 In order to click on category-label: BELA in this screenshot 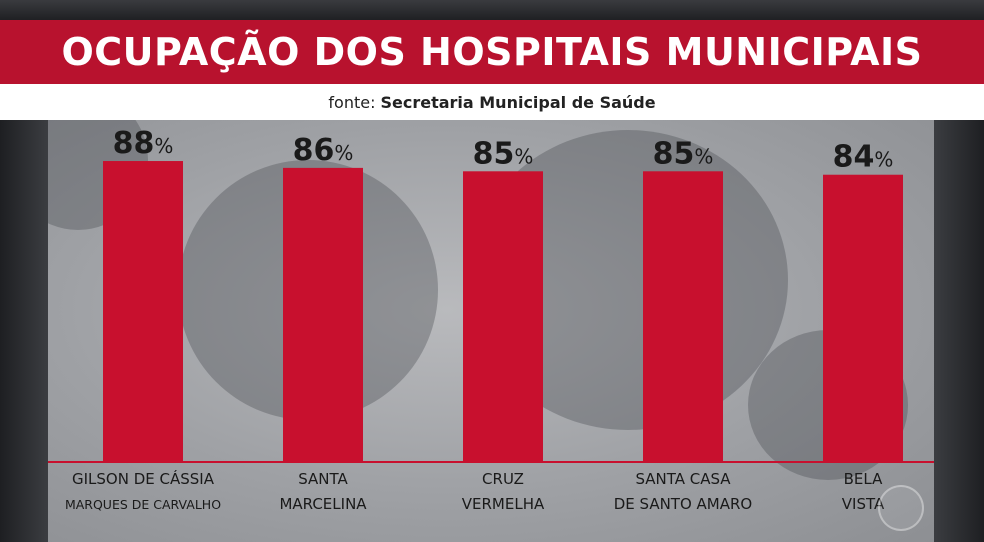, I will do `click(863, 479)`.